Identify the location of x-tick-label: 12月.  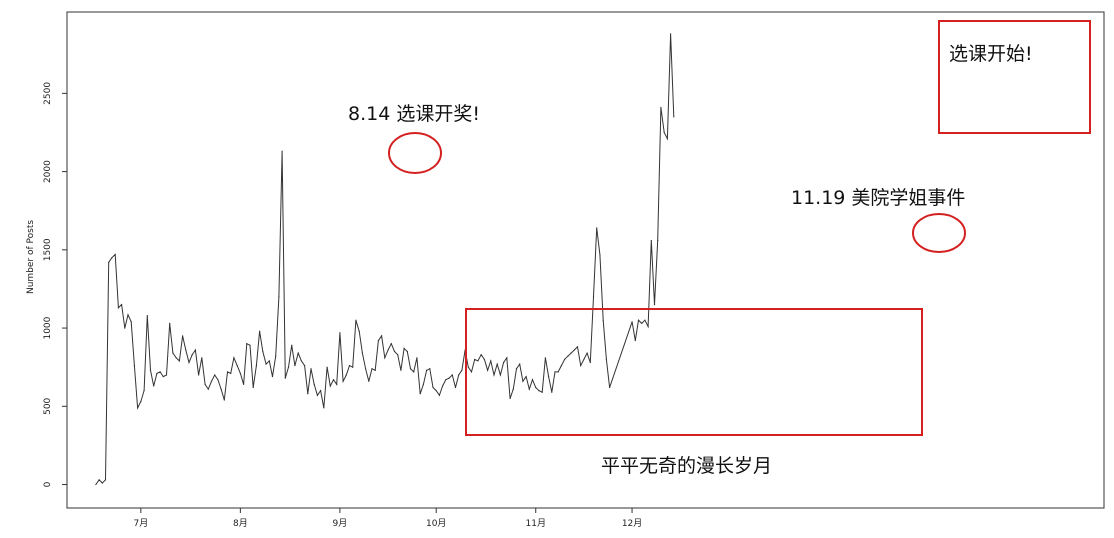
(632, 523).